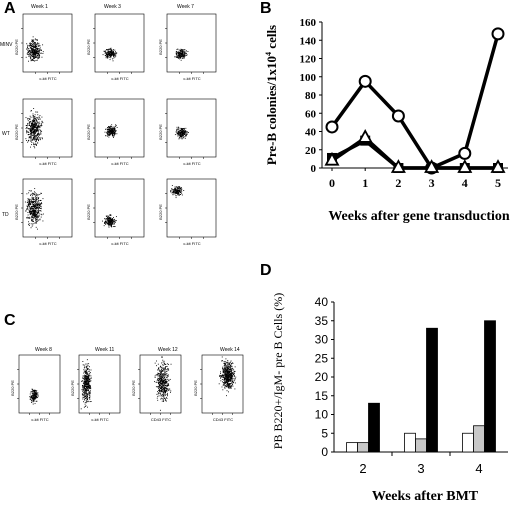 The width and height of the screenshot is (520, 510). I want to click on x-tick-label: 4, so click(465, 183).